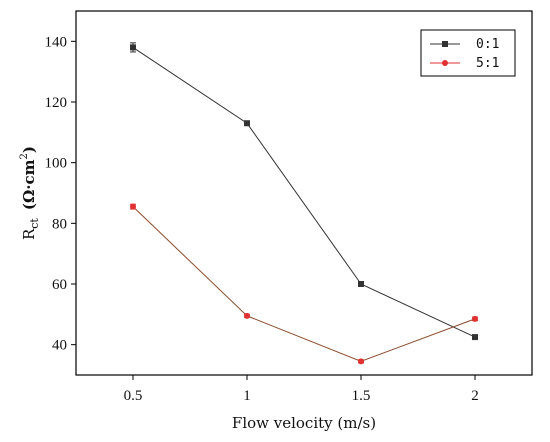  I want to click on x-tick-label-0: 0.5, so click(133, 396).